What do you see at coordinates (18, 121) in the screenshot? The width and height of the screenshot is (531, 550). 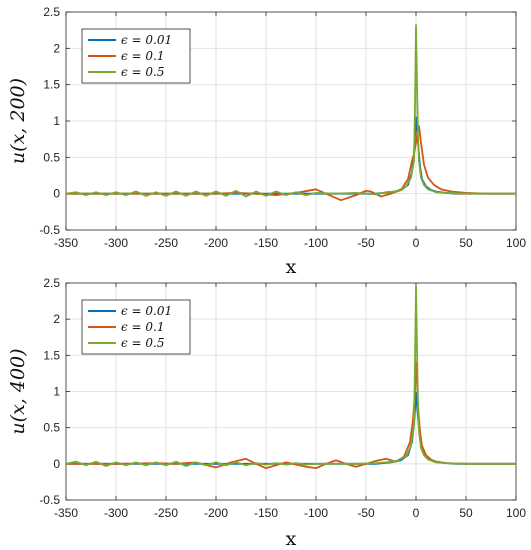 I see `y-axis-label: u(x, 200)` at bounding box center [18, 121].